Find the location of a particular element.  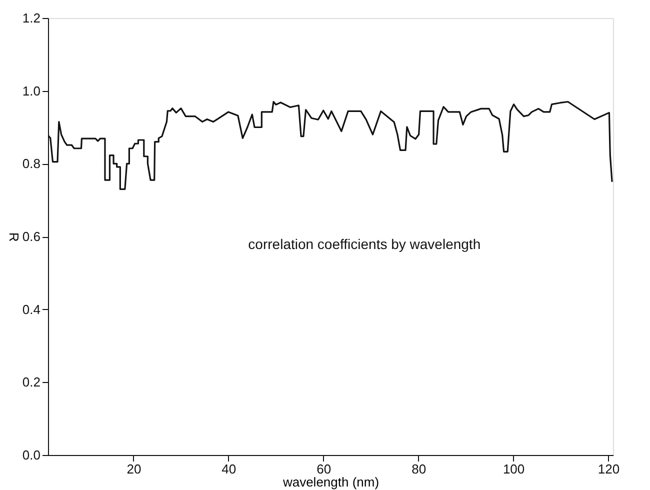

x-tick-label: 60 is located at coordinates (324, 469).